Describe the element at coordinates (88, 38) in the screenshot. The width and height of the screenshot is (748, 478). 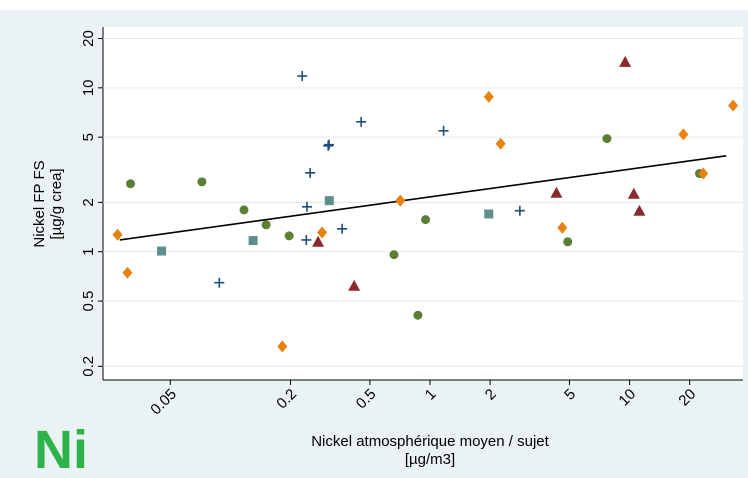
I see `y-tick-label: 20` at that location.